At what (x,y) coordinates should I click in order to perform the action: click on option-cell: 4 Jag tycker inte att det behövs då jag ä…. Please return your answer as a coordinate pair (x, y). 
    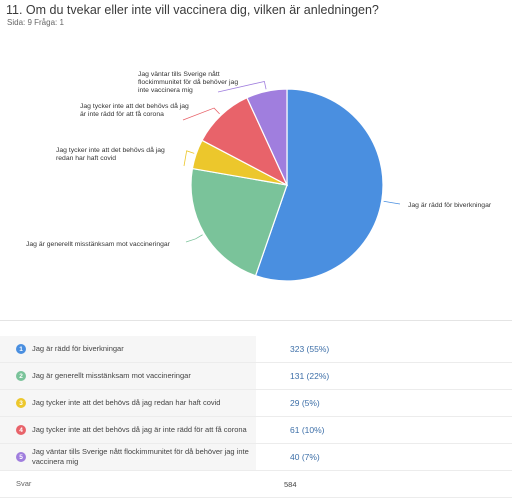
    Looking at the image, I should click on (128, 430).